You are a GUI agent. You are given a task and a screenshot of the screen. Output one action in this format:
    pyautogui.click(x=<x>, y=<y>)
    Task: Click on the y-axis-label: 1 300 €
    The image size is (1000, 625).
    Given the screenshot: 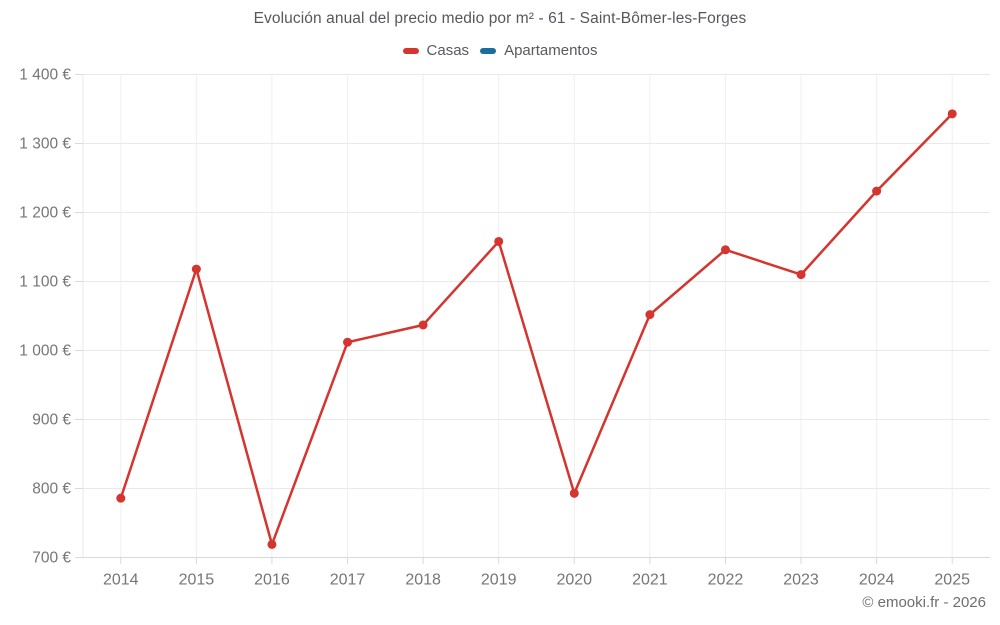 What is the action you would take?
    pyautogui.click(x=45, y=144)
    